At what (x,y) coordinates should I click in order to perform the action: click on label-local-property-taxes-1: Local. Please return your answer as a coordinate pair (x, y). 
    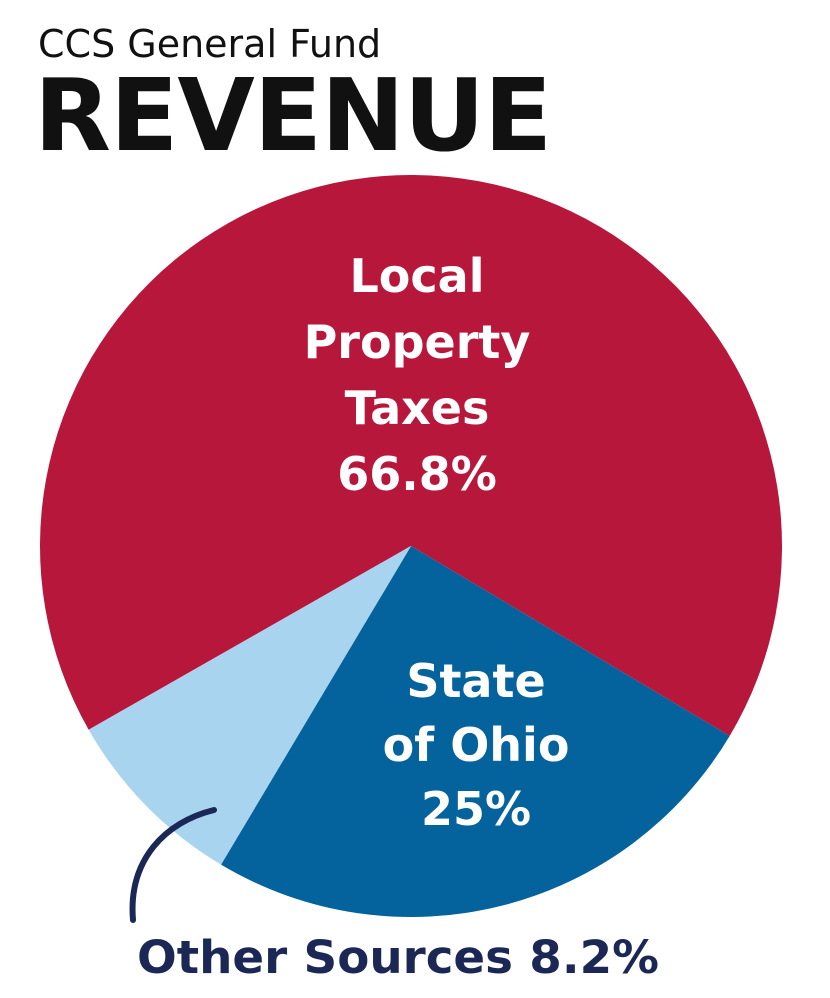
    Looking at the image, I should click on (417, 276).